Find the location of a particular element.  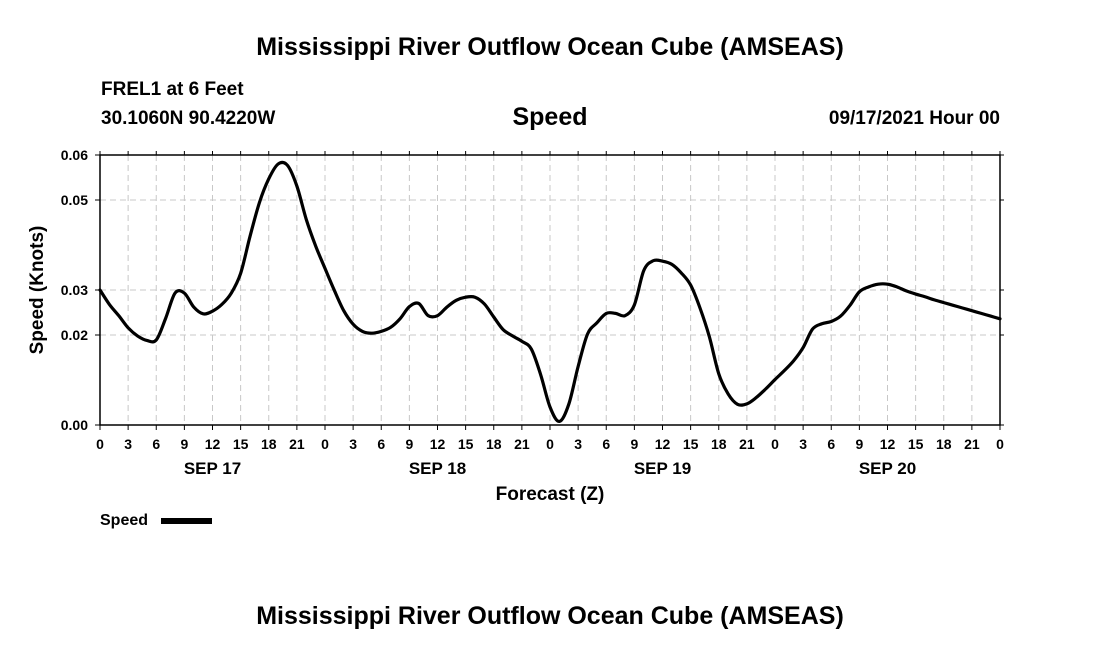

legend: Speed is located at coordinates (156, 520).